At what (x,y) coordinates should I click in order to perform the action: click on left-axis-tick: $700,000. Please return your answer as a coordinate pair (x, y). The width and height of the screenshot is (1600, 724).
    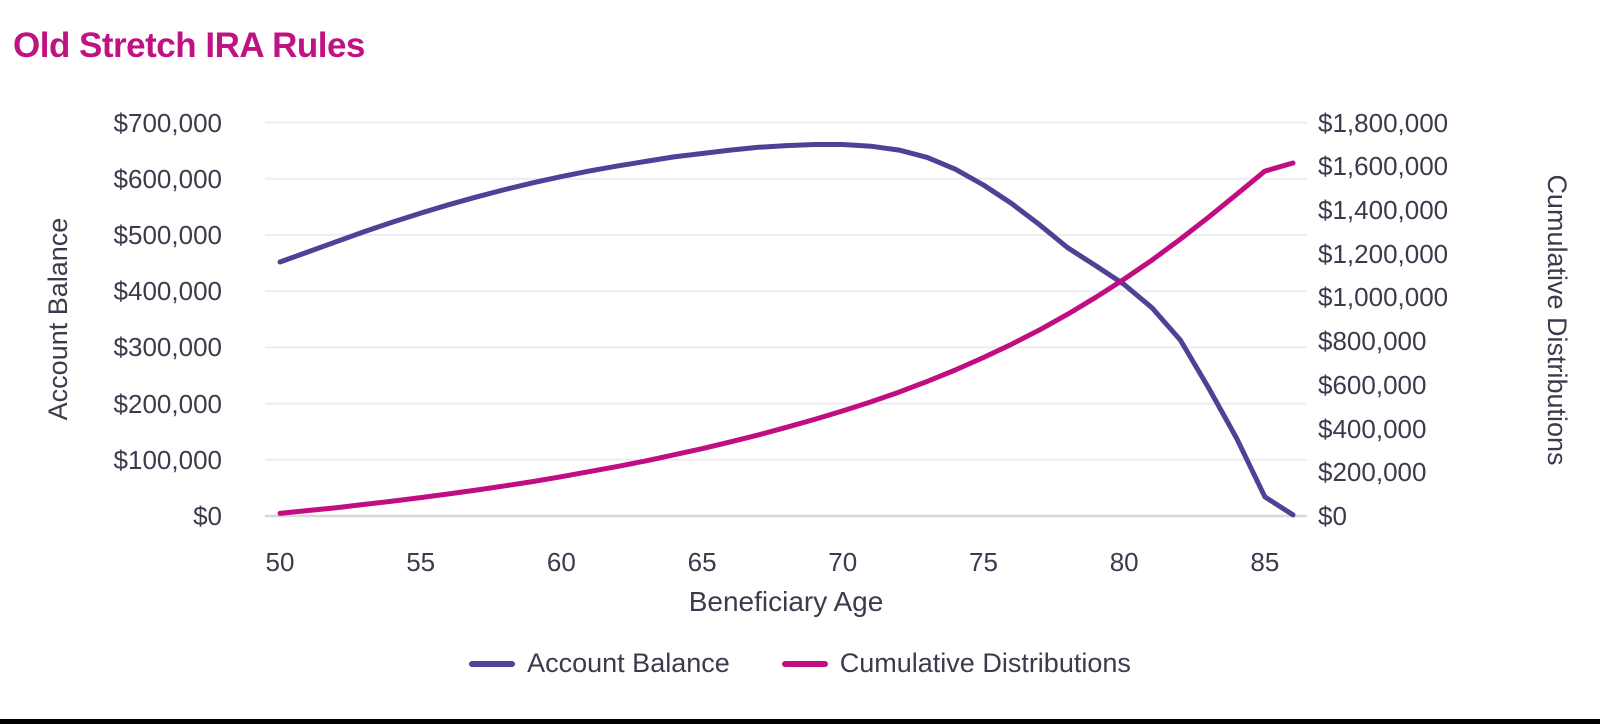
    Looking at the image, I should click on (167, 122).